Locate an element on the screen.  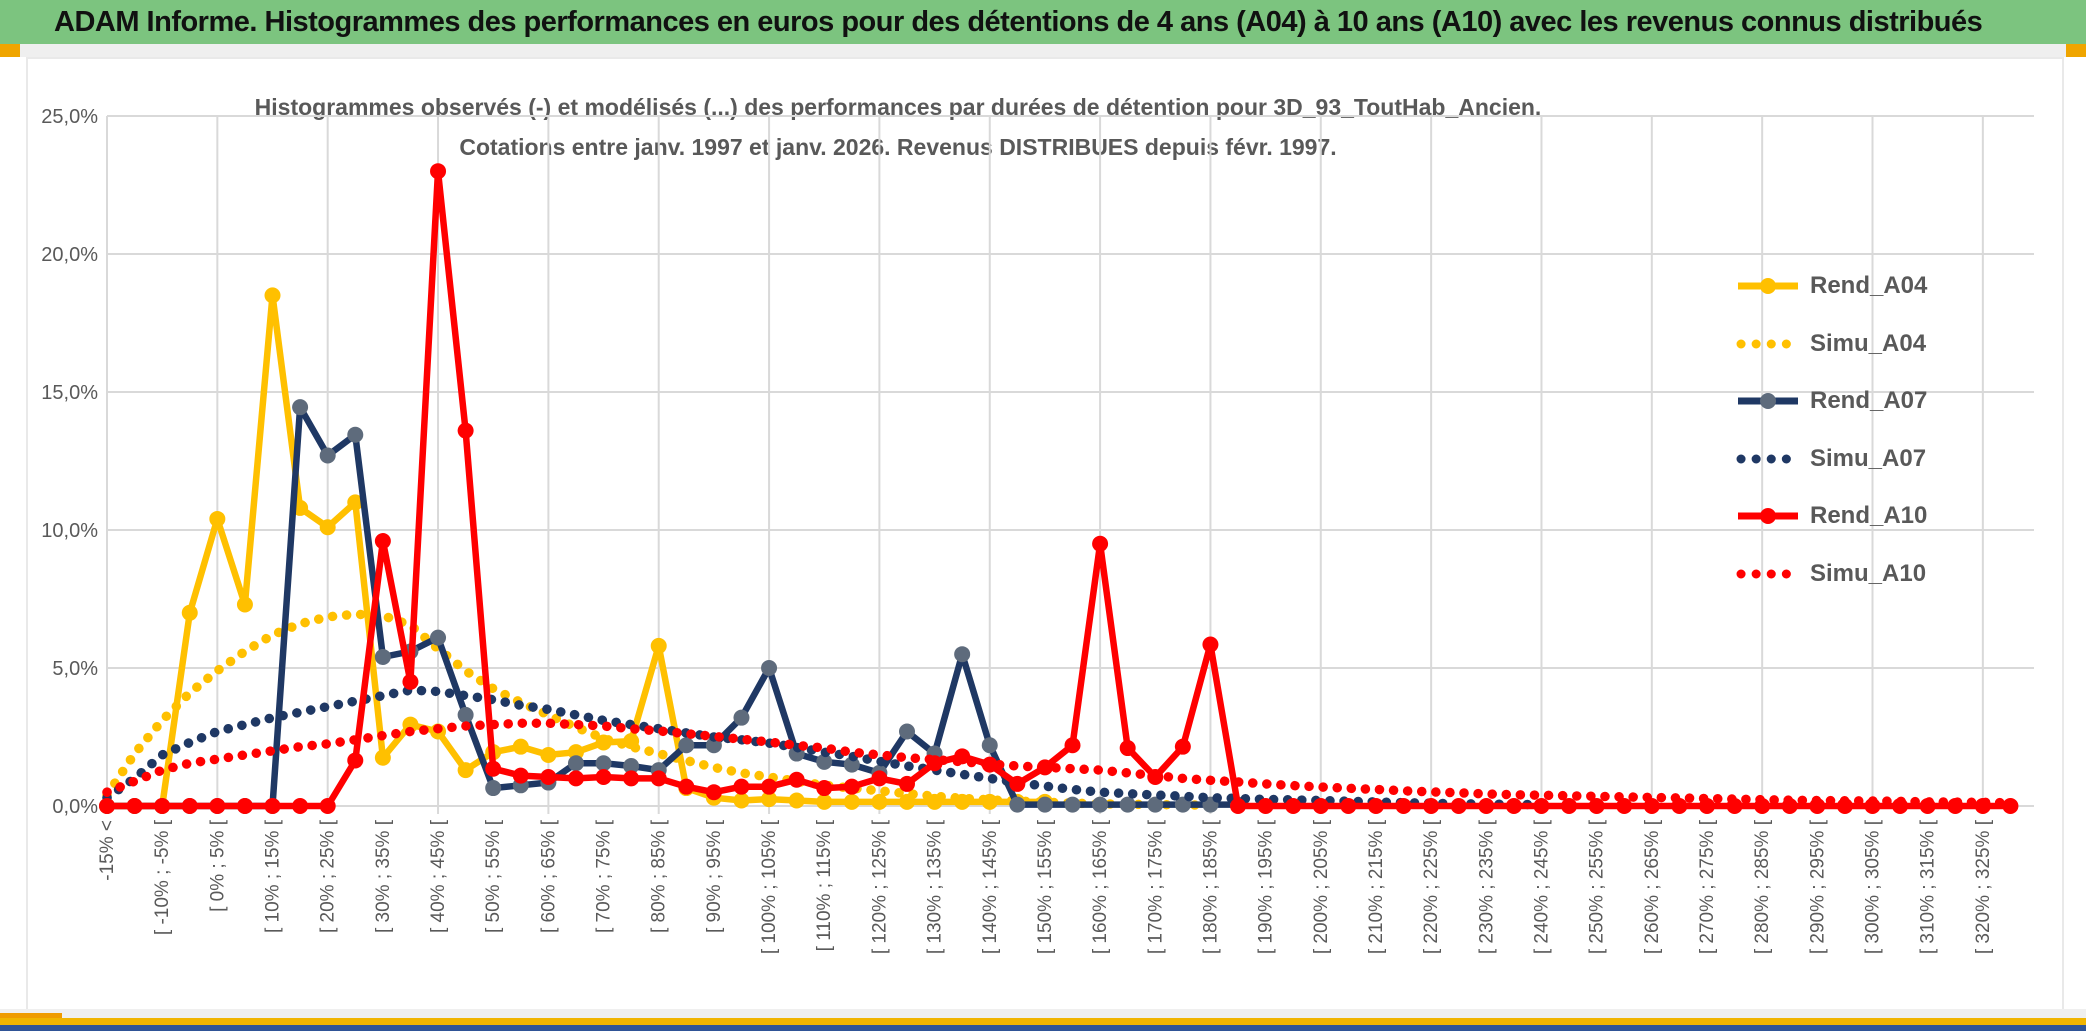
x-tick-label: [ 230% ; 235% [ is located at coordinates (1486, 886).